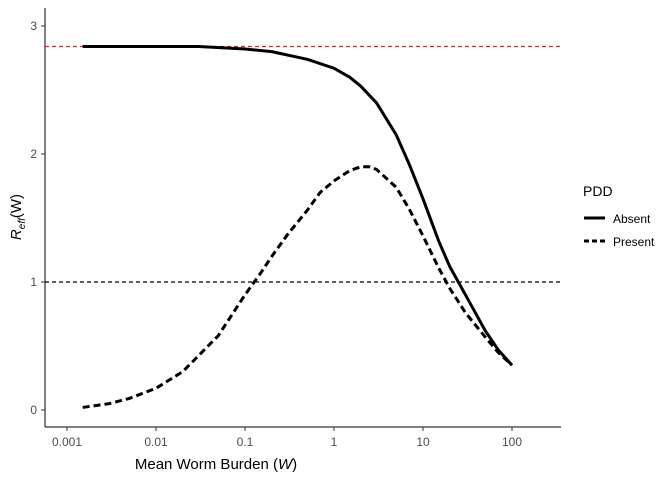 This screenshot has width=672, height=480. I want to click on x-tick-label: 10, so click(423, 442).